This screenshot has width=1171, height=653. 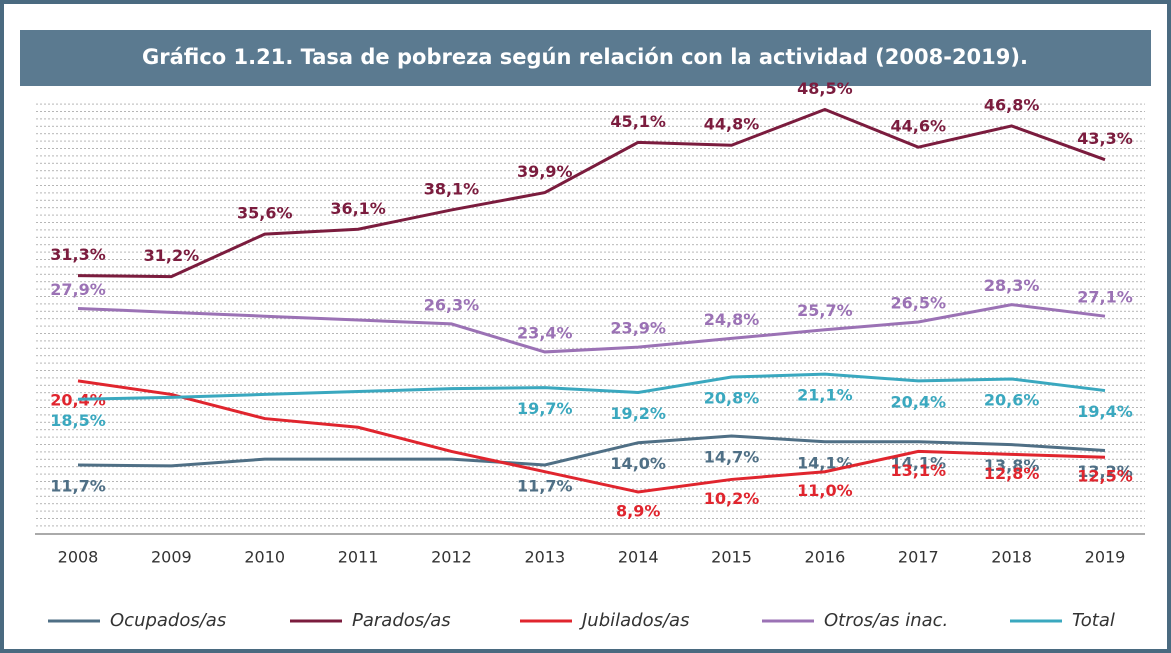 What do you see at coordinates (168, 620) in the screenshot?
I see `legend-label: Ocupados/as` at bounding box center [168, 620].